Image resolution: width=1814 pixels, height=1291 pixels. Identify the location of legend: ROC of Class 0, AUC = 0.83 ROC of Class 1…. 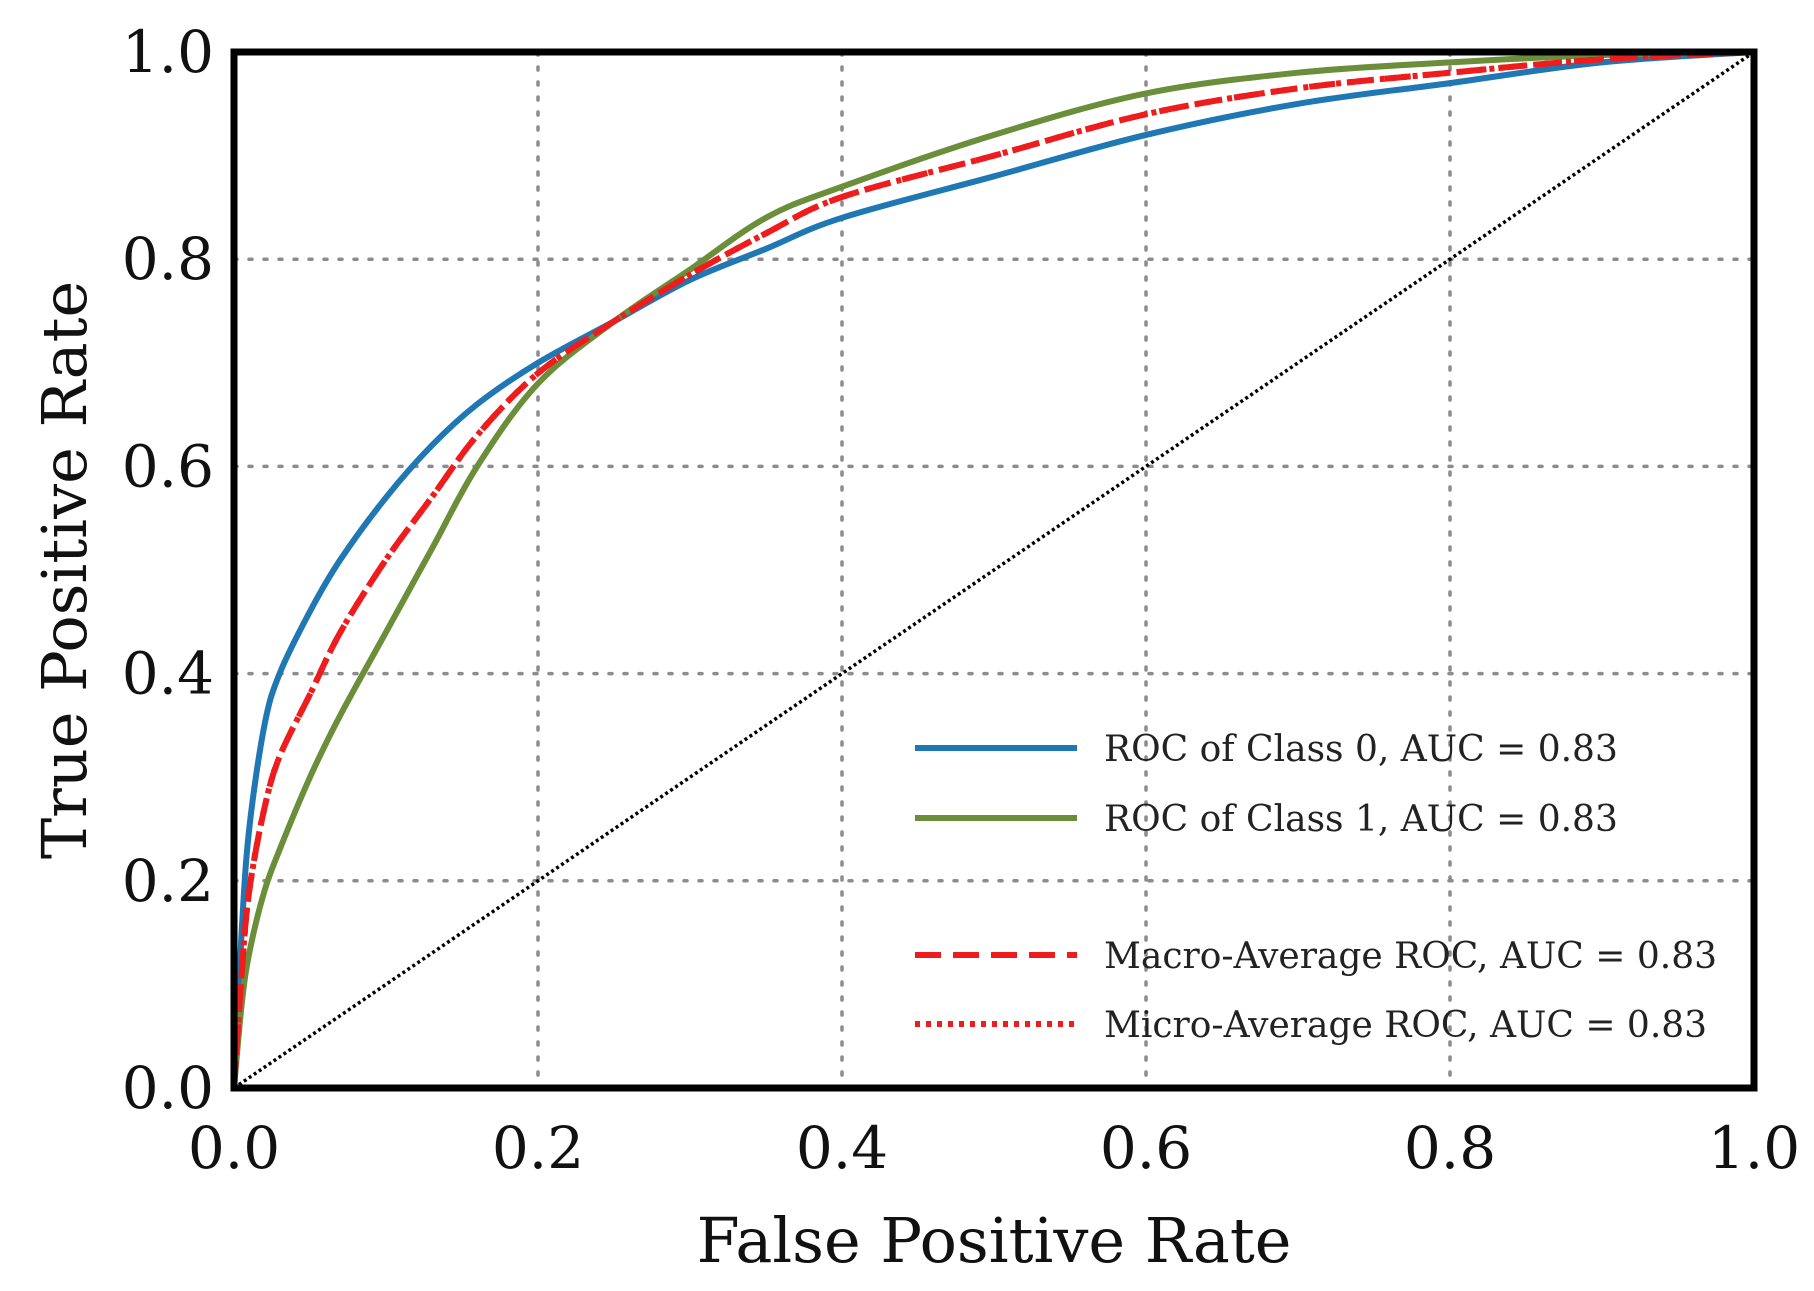
(1316, 887).